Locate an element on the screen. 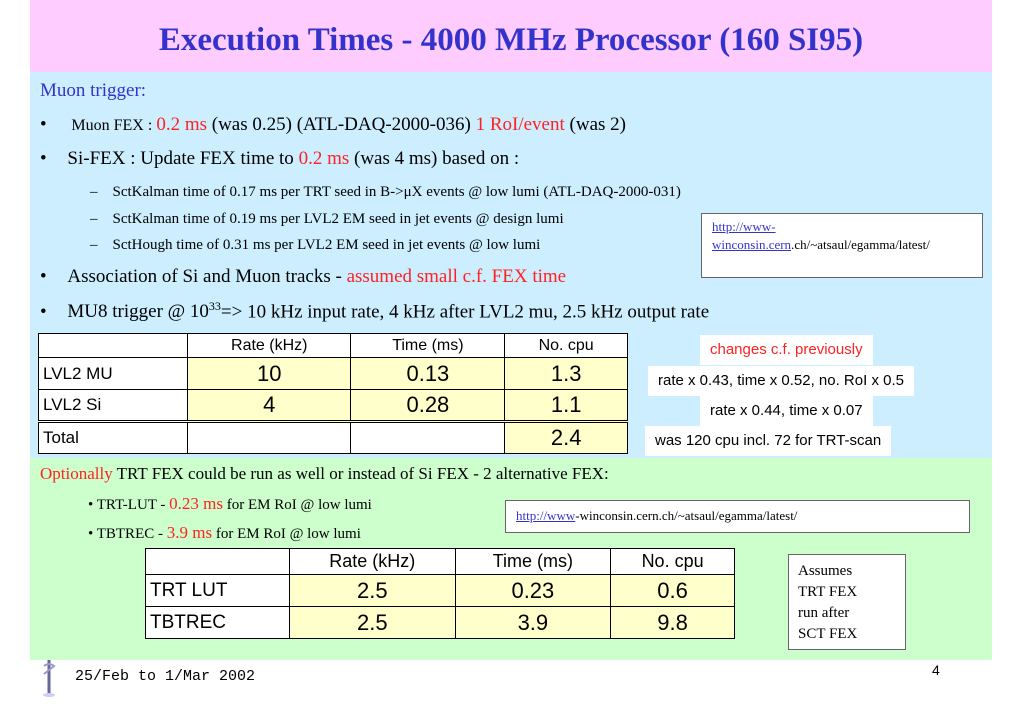 The image size is (1024, 709). egamma-link-1: http://www-winconsin.cern is located at coordinates (752, 235).